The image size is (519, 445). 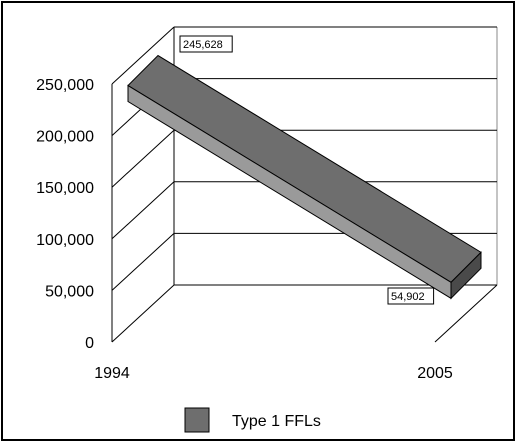 What do you see at coordinates (65, 137) in the screenshot?
I see `y-tick-label: 200,000` at bounding box center [65, 137].